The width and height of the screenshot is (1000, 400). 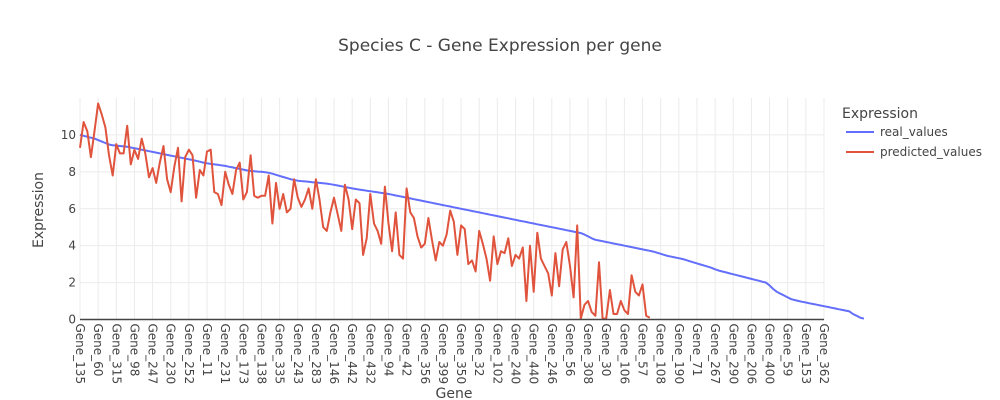 What do you see at coordinates (171, 354) in the screenshot?
I see `x-tick-label: Gene_230` at bounding box center [171, 354].